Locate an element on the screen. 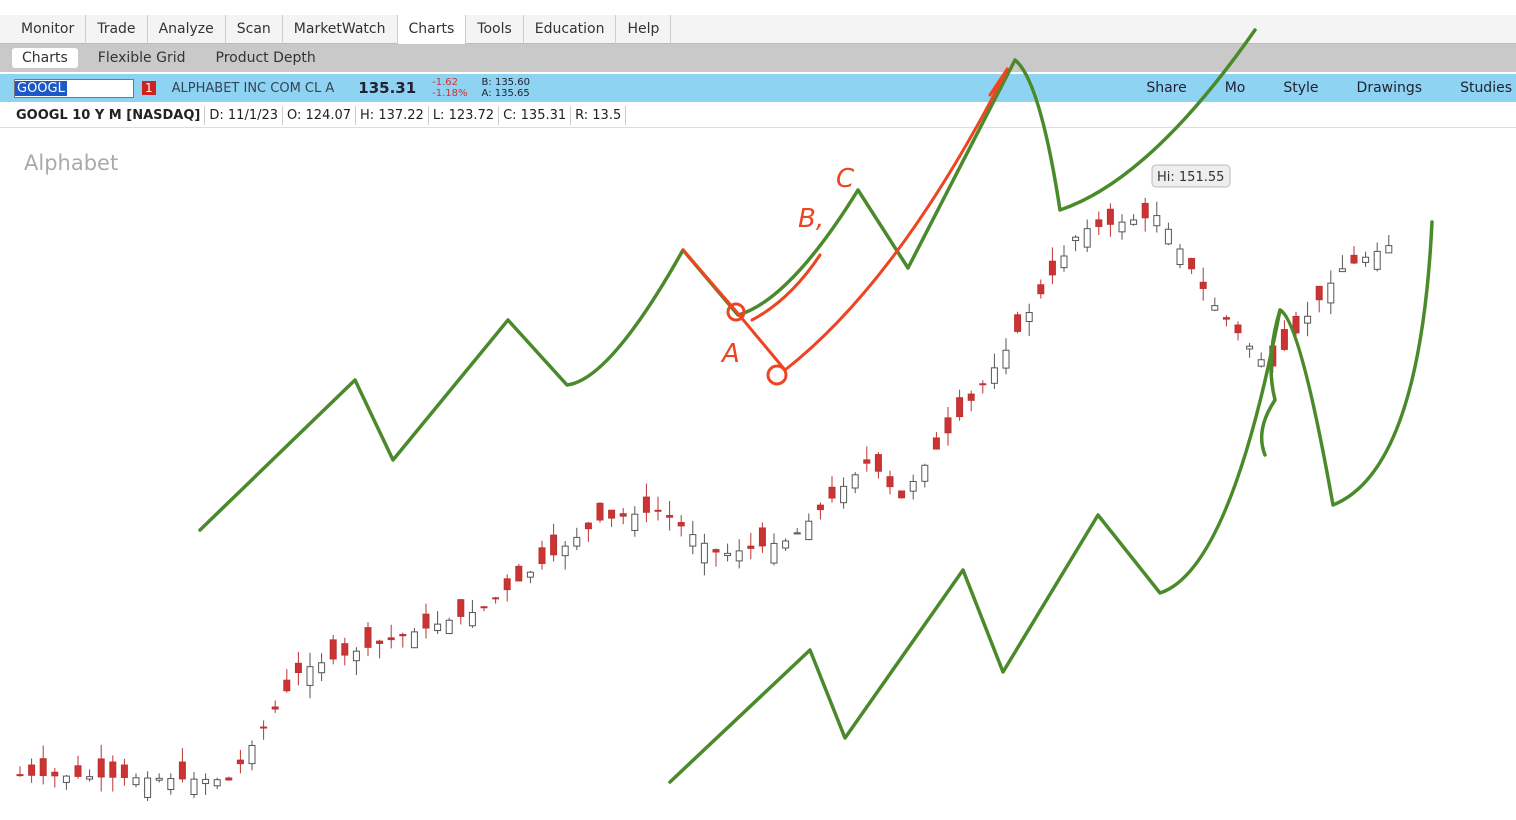  sub-tab: Product Depth is located at coordinates (265, 58).